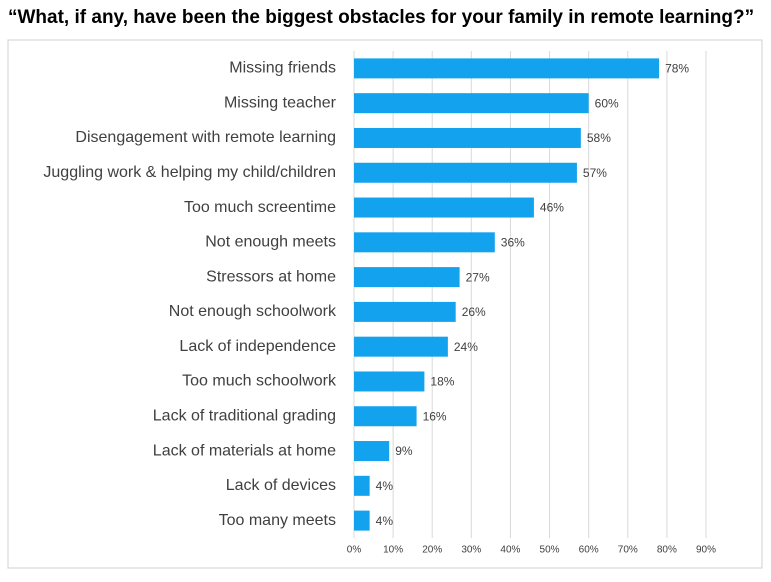 The height and width of the screenshot is (582, 771). What do you see at coordinates (550, 550) in the screenshot?
I see `x-tick-label: 50%` at bounding box center [550, 550].